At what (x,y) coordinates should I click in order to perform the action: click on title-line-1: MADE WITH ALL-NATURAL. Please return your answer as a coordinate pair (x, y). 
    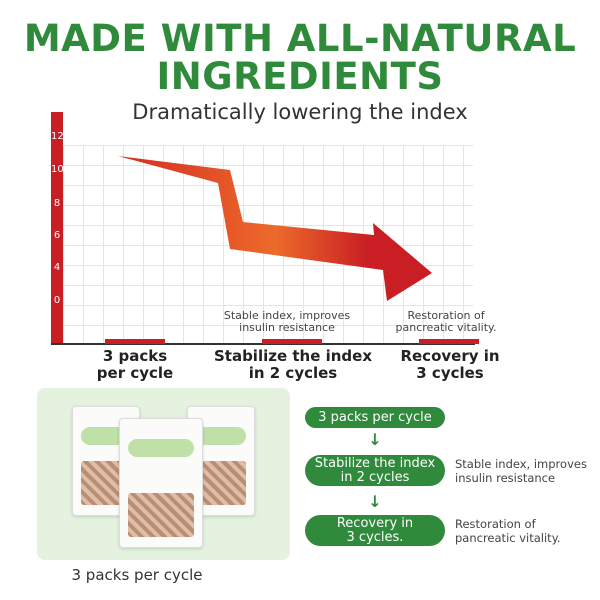
    Looking at the image, I should click on (300, 38).